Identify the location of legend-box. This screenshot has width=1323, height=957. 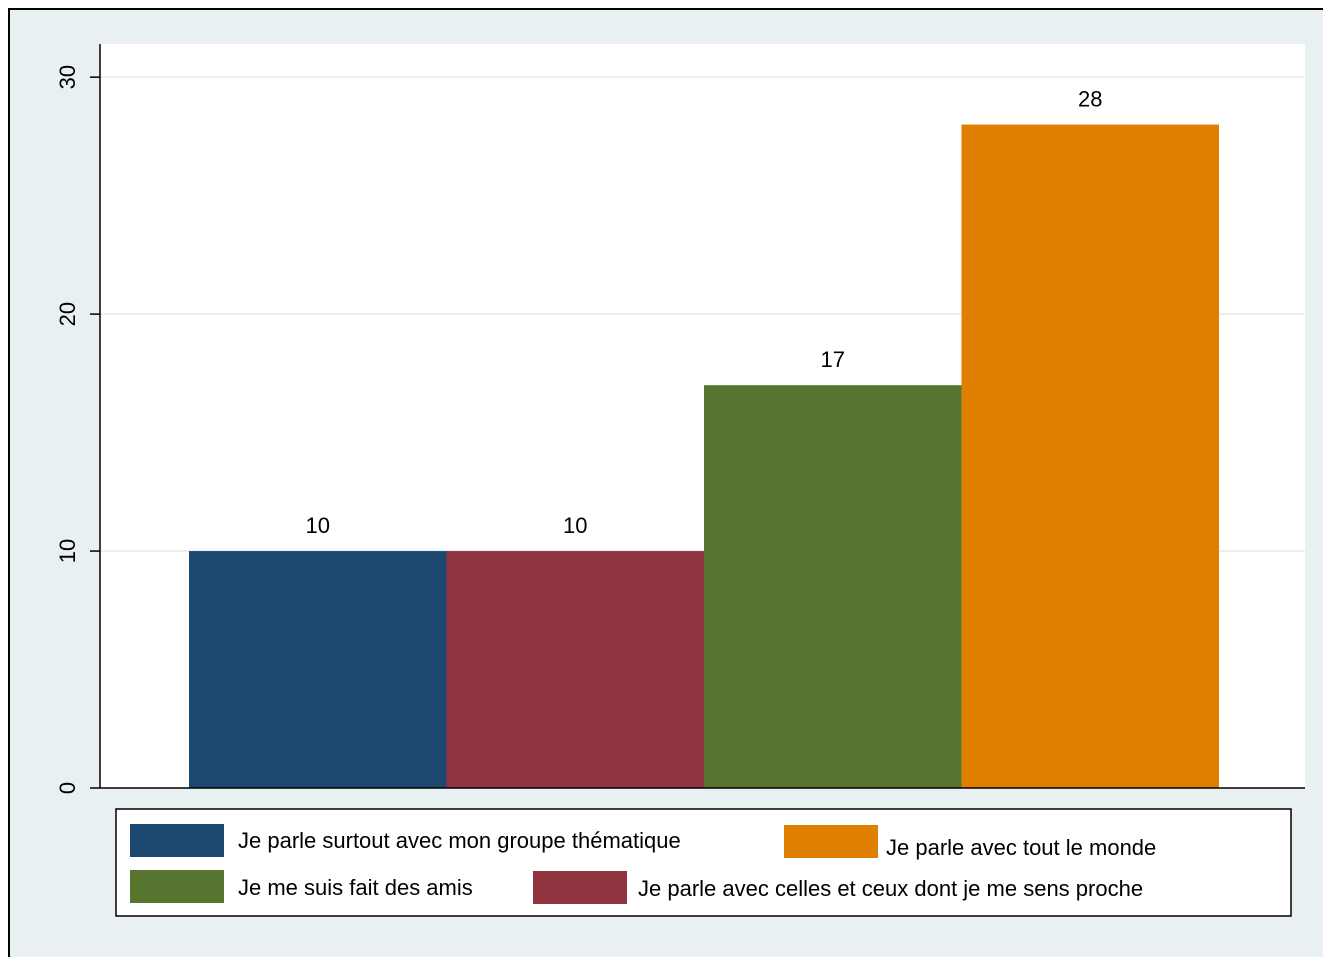
(703, 862).